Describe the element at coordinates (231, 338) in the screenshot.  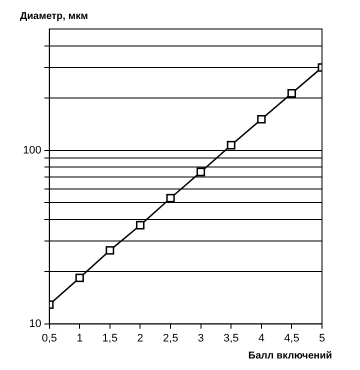
I see `x-tick-label: 3,5` at that location.